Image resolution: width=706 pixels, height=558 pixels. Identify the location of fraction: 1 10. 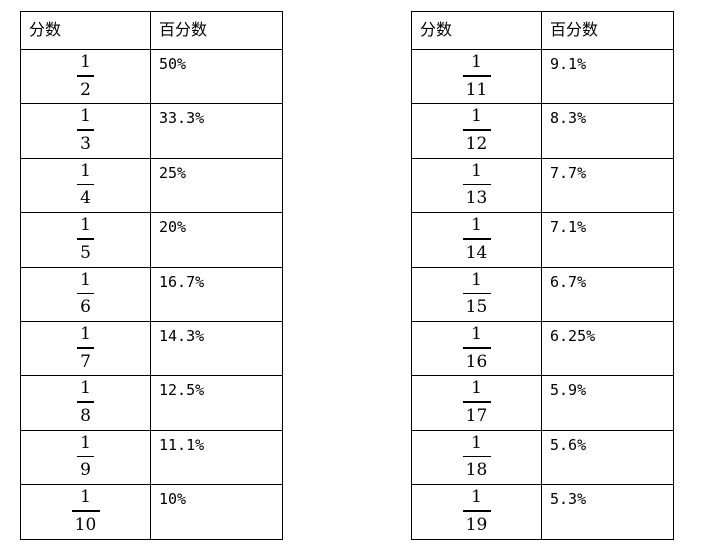
(85, 511).